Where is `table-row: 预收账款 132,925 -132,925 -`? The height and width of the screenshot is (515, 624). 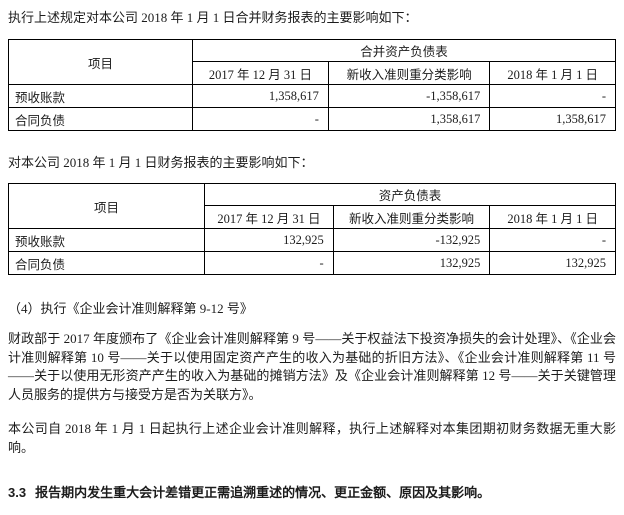 table-row: 预收账款 132,925 -132,925 - is located at coordinates (311, 240).